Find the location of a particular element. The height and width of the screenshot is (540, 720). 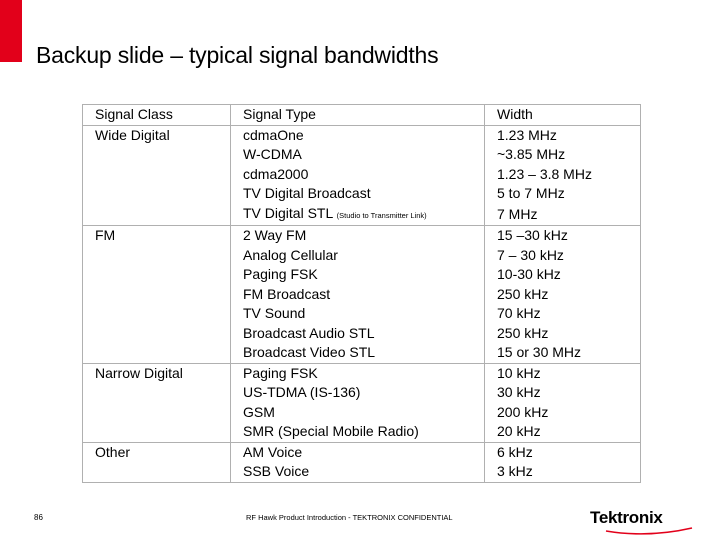

cell-signal-type: GSM is located at coordinates (357, 412).